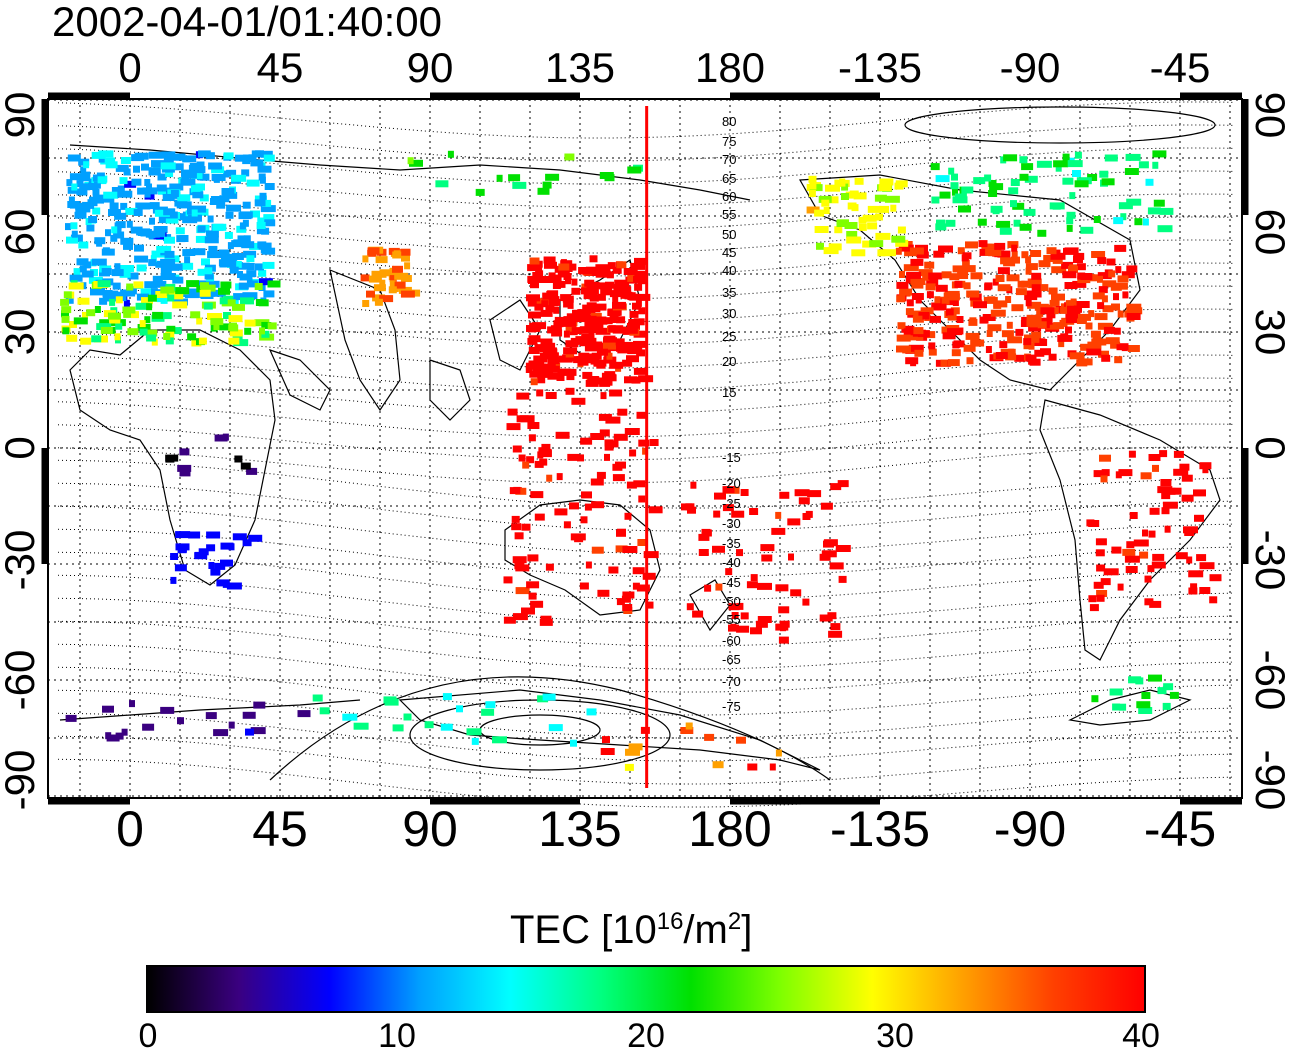 The width and height of the screenshot is (1292, 1057). What do you see at coordinates (21, 332) in the screenshot?
I see `y-tick-left: 30` at bounding box center [21, 332].